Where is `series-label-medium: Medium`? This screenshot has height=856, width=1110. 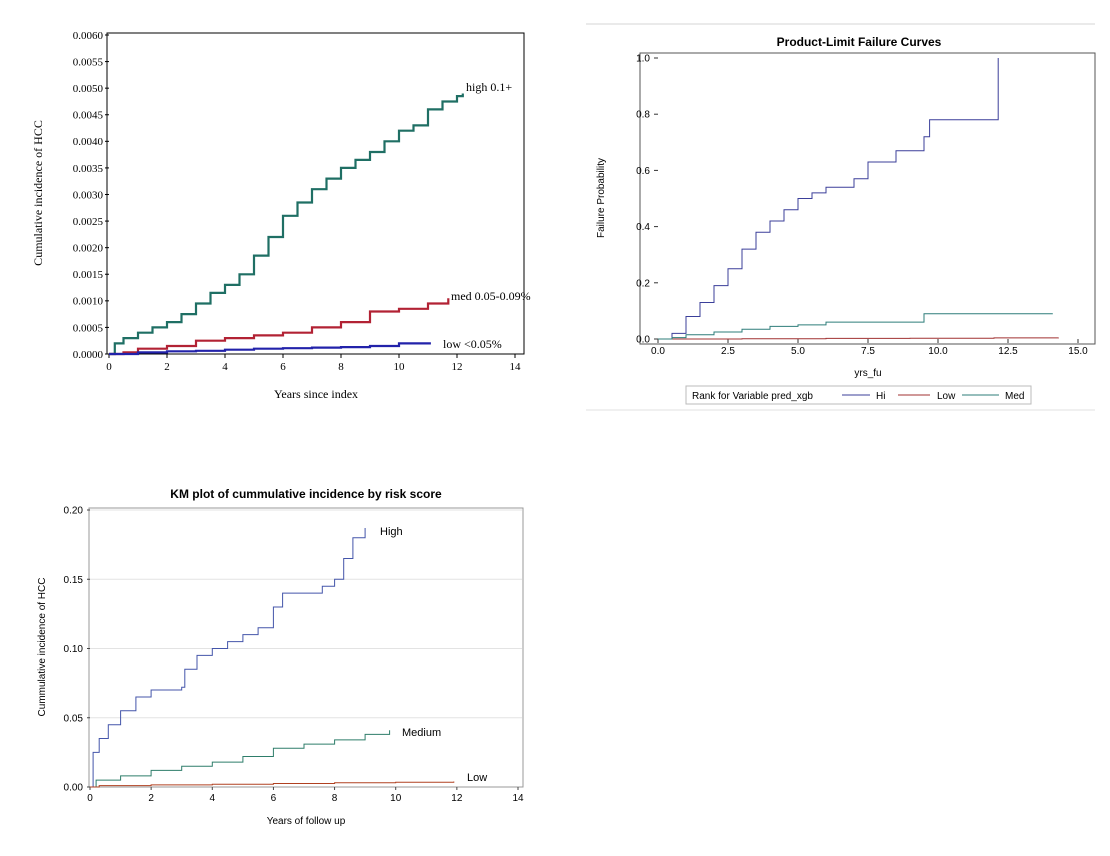
series-label-medium: Medium is located at coordinates (421, 733).